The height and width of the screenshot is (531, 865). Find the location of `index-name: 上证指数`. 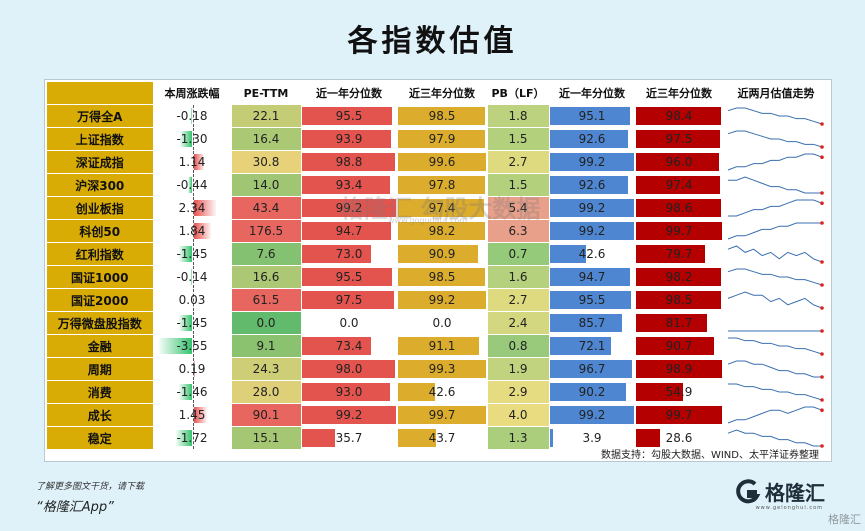

index-name: 上证指数 is located at coordinates (100, 139).